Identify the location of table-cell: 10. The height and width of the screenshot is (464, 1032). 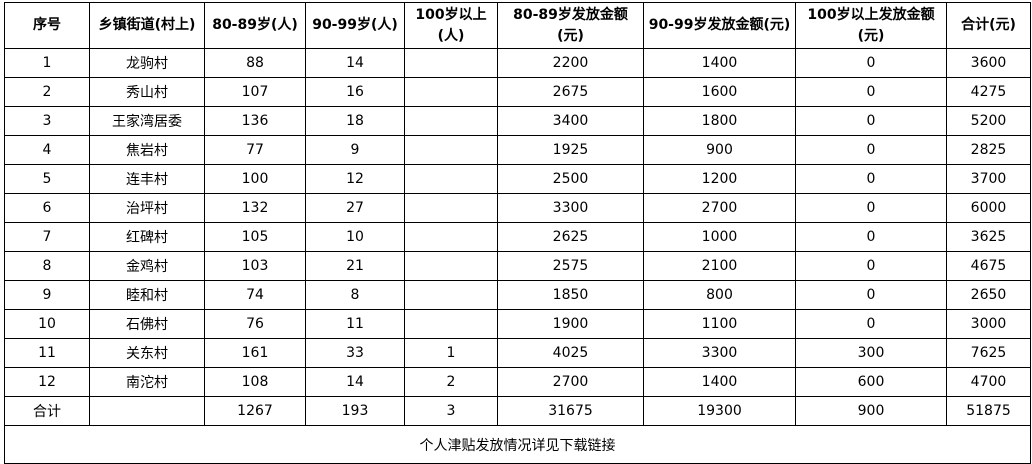
(47, 324).